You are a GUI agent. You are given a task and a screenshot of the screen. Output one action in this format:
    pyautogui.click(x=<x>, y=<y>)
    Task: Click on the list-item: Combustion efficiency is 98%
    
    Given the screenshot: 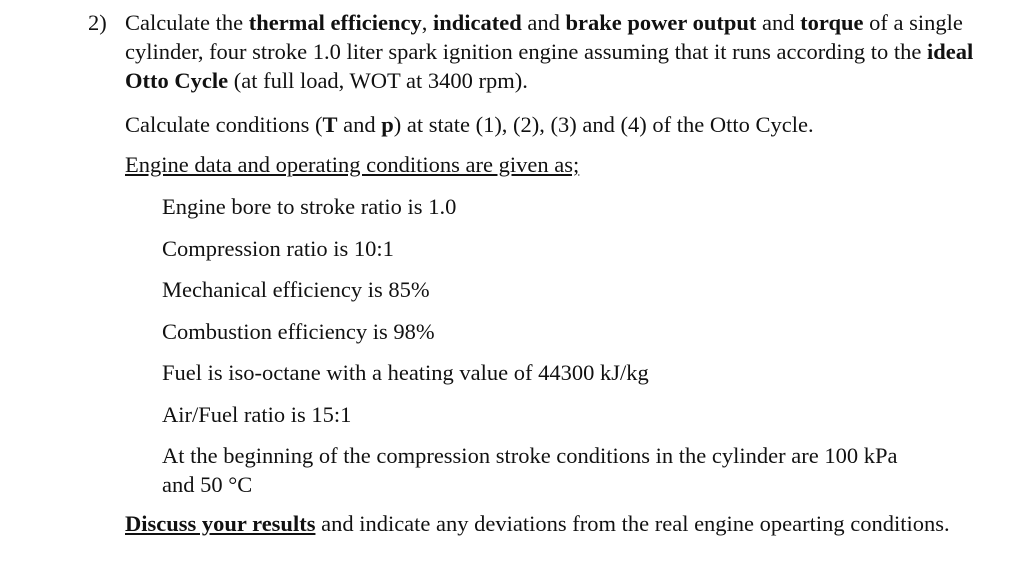 What is the action you would take?
    pyautogui.click(x=298, y=331)
    